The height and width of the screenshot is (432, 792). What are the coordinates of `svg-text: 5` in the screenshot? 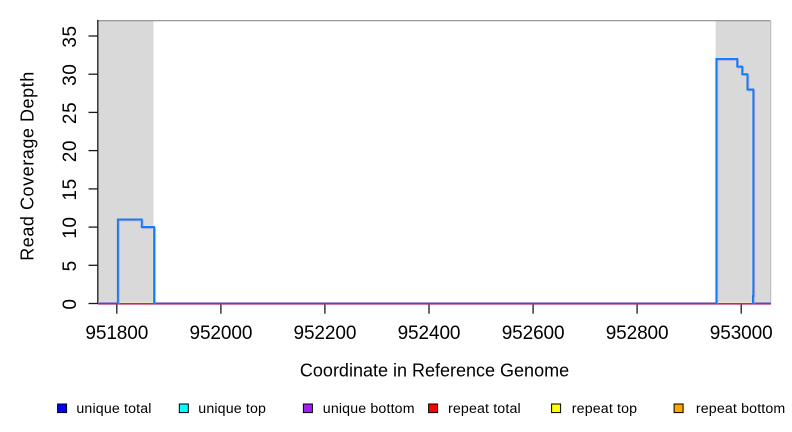 It's located at (70, 265).